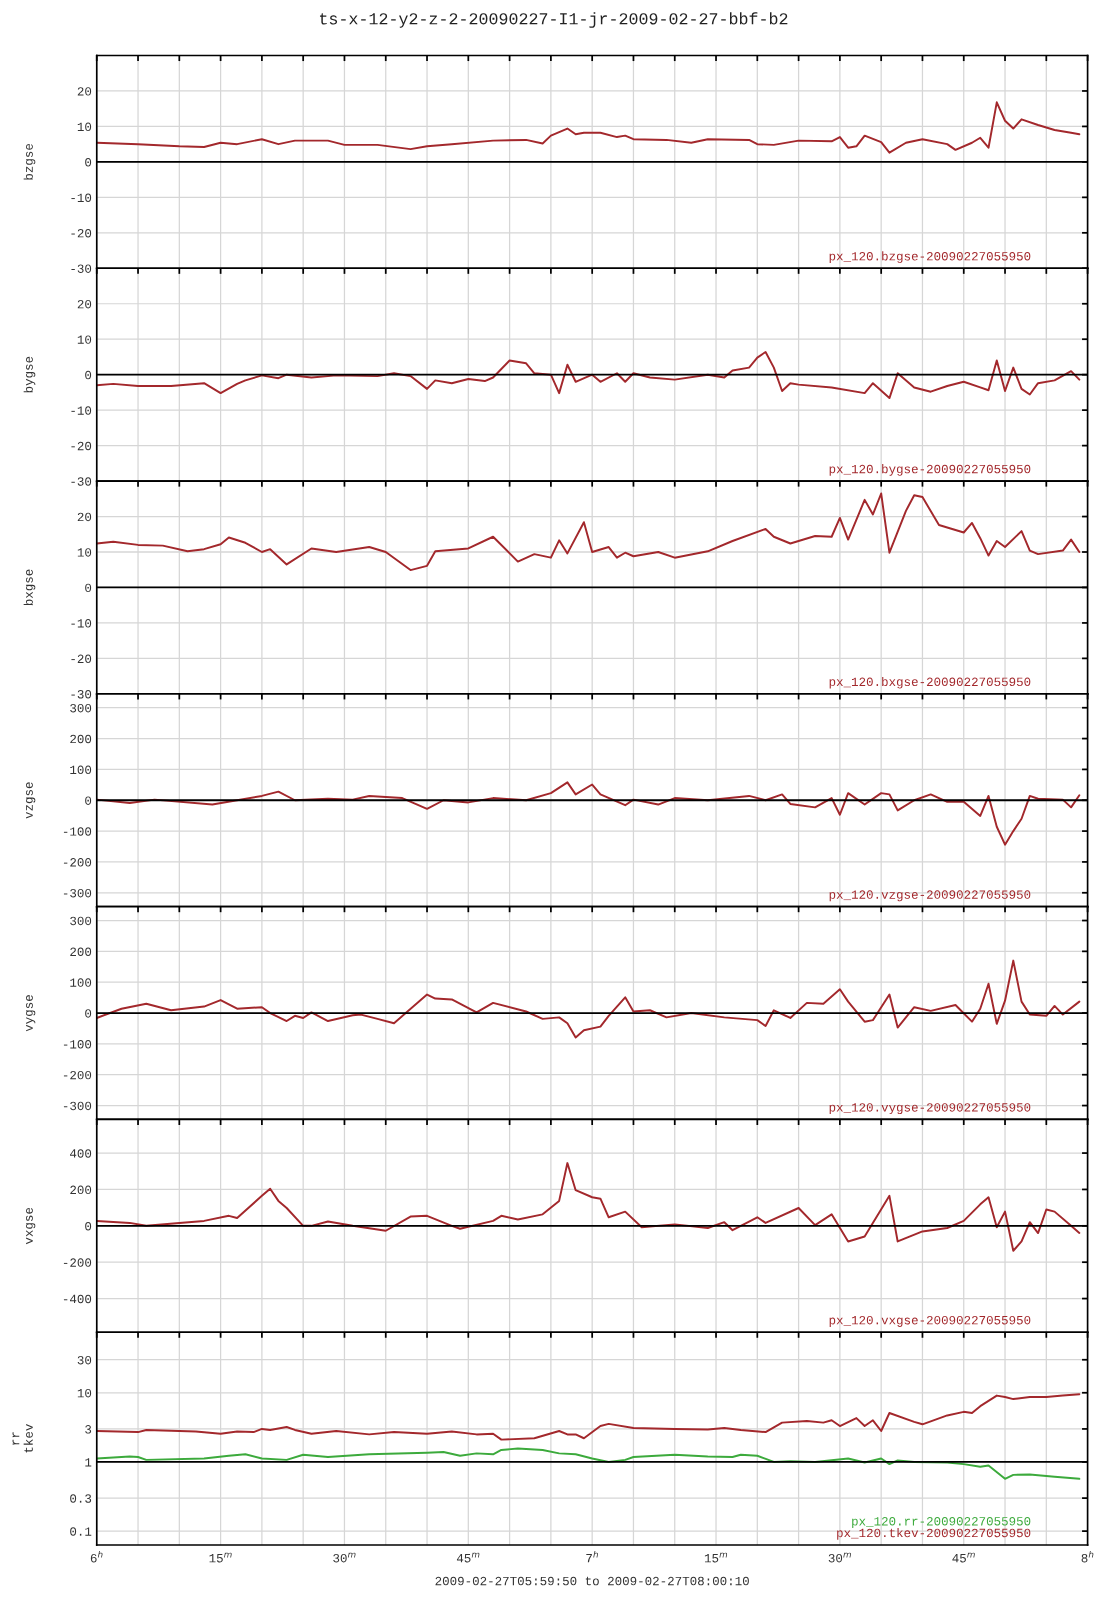  Describe the element at coordinates (930, 1109) in the screenshot. I see `text: px_120.vygse-20090227055950` at that location.